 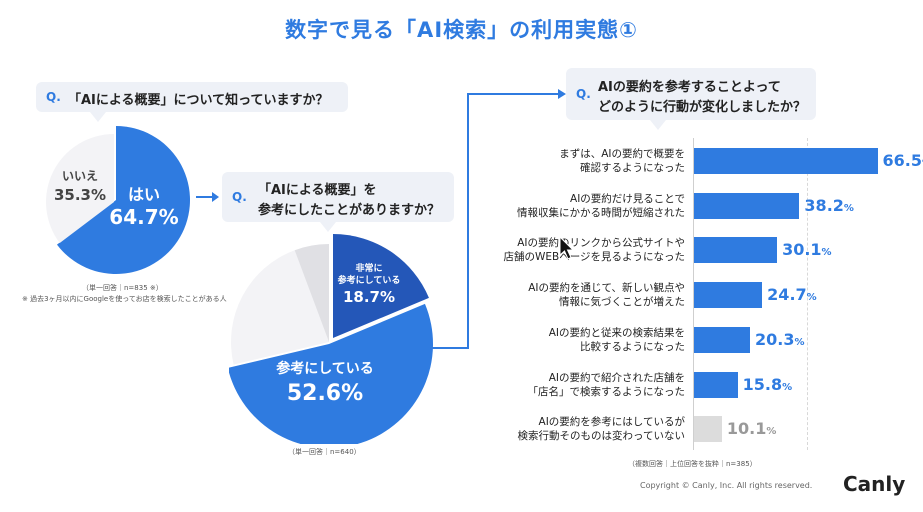 What do you see at coordinates (780, 339) in the screenshot?
I see `bar-value-4: 20.3%` at bounding box center [780, 339].